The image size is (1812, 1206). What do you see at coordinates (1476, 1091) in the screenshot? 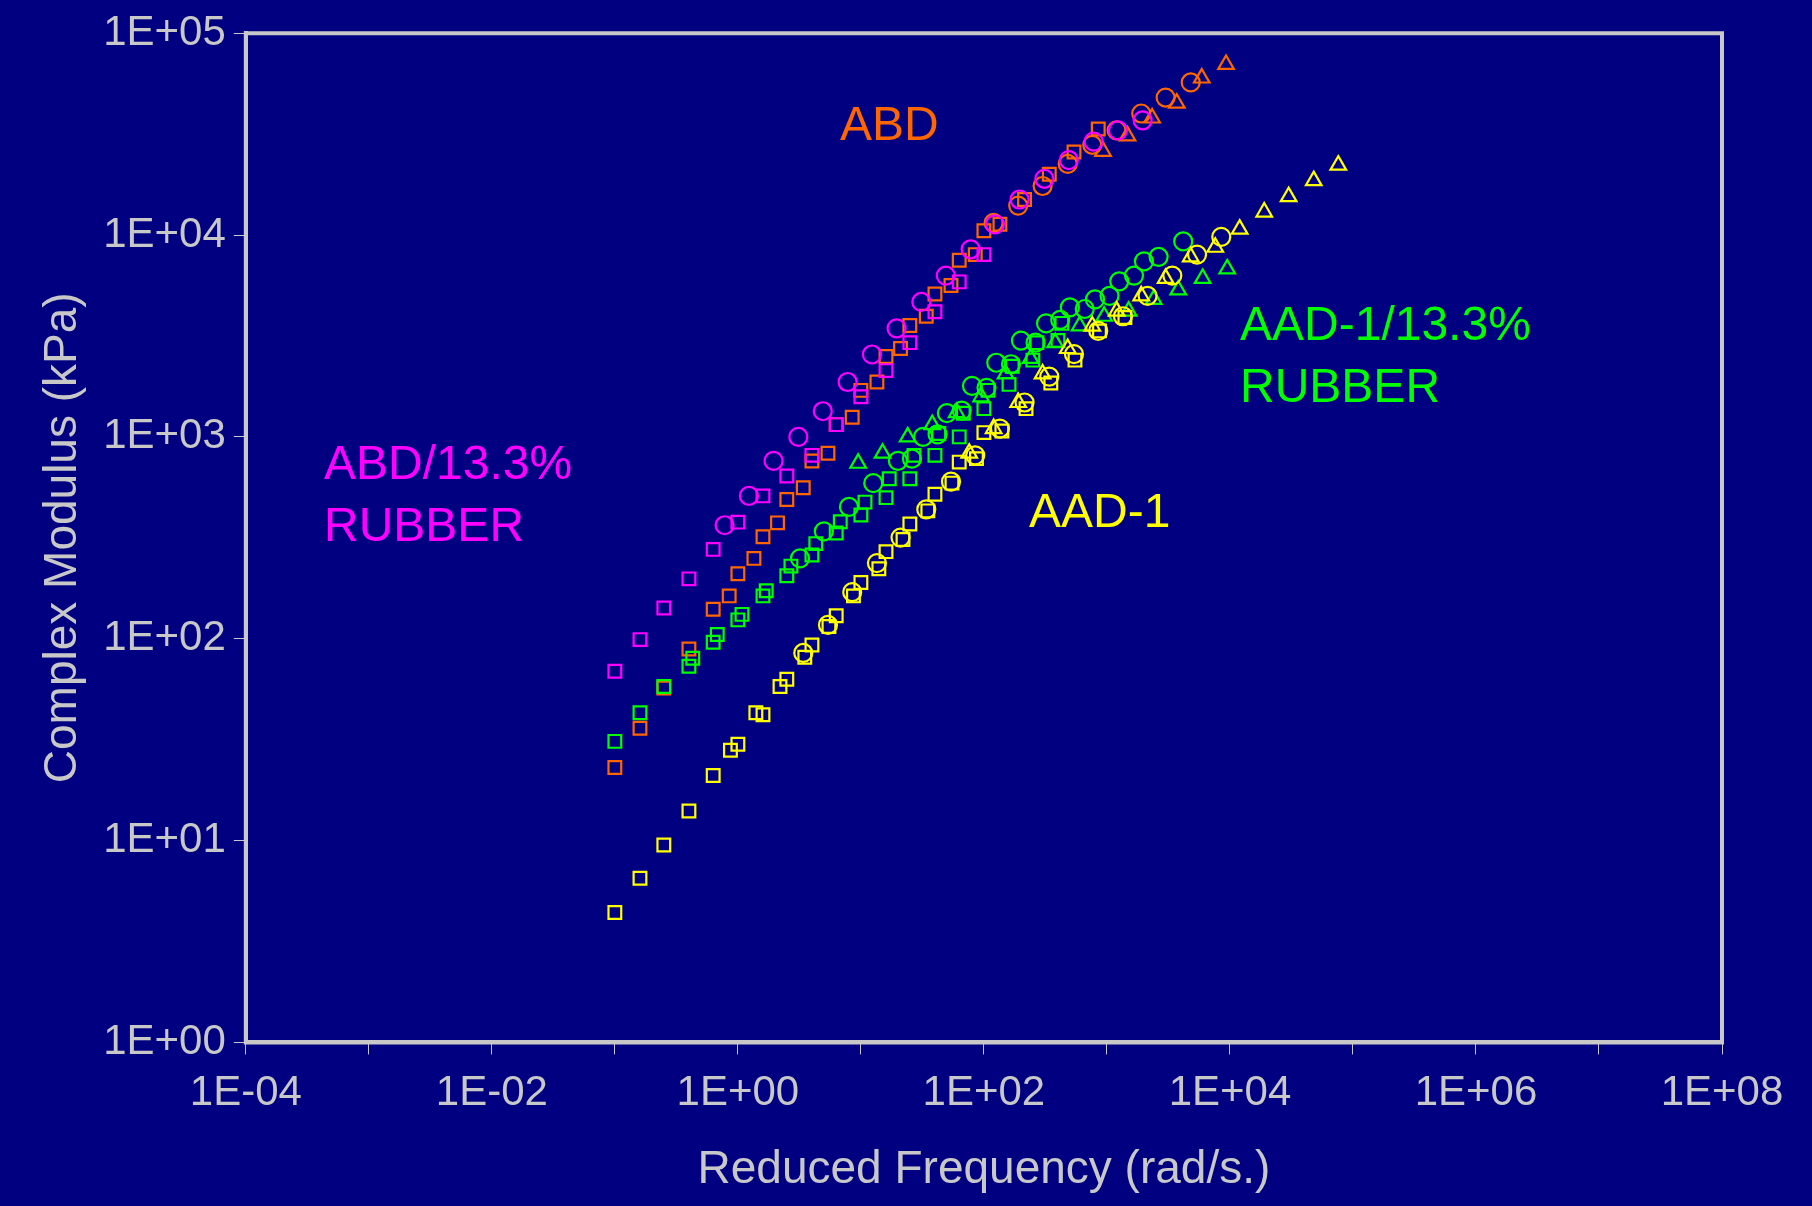
I see `x-tick-label: 1E+06` at bounding box center [1476, 1091].